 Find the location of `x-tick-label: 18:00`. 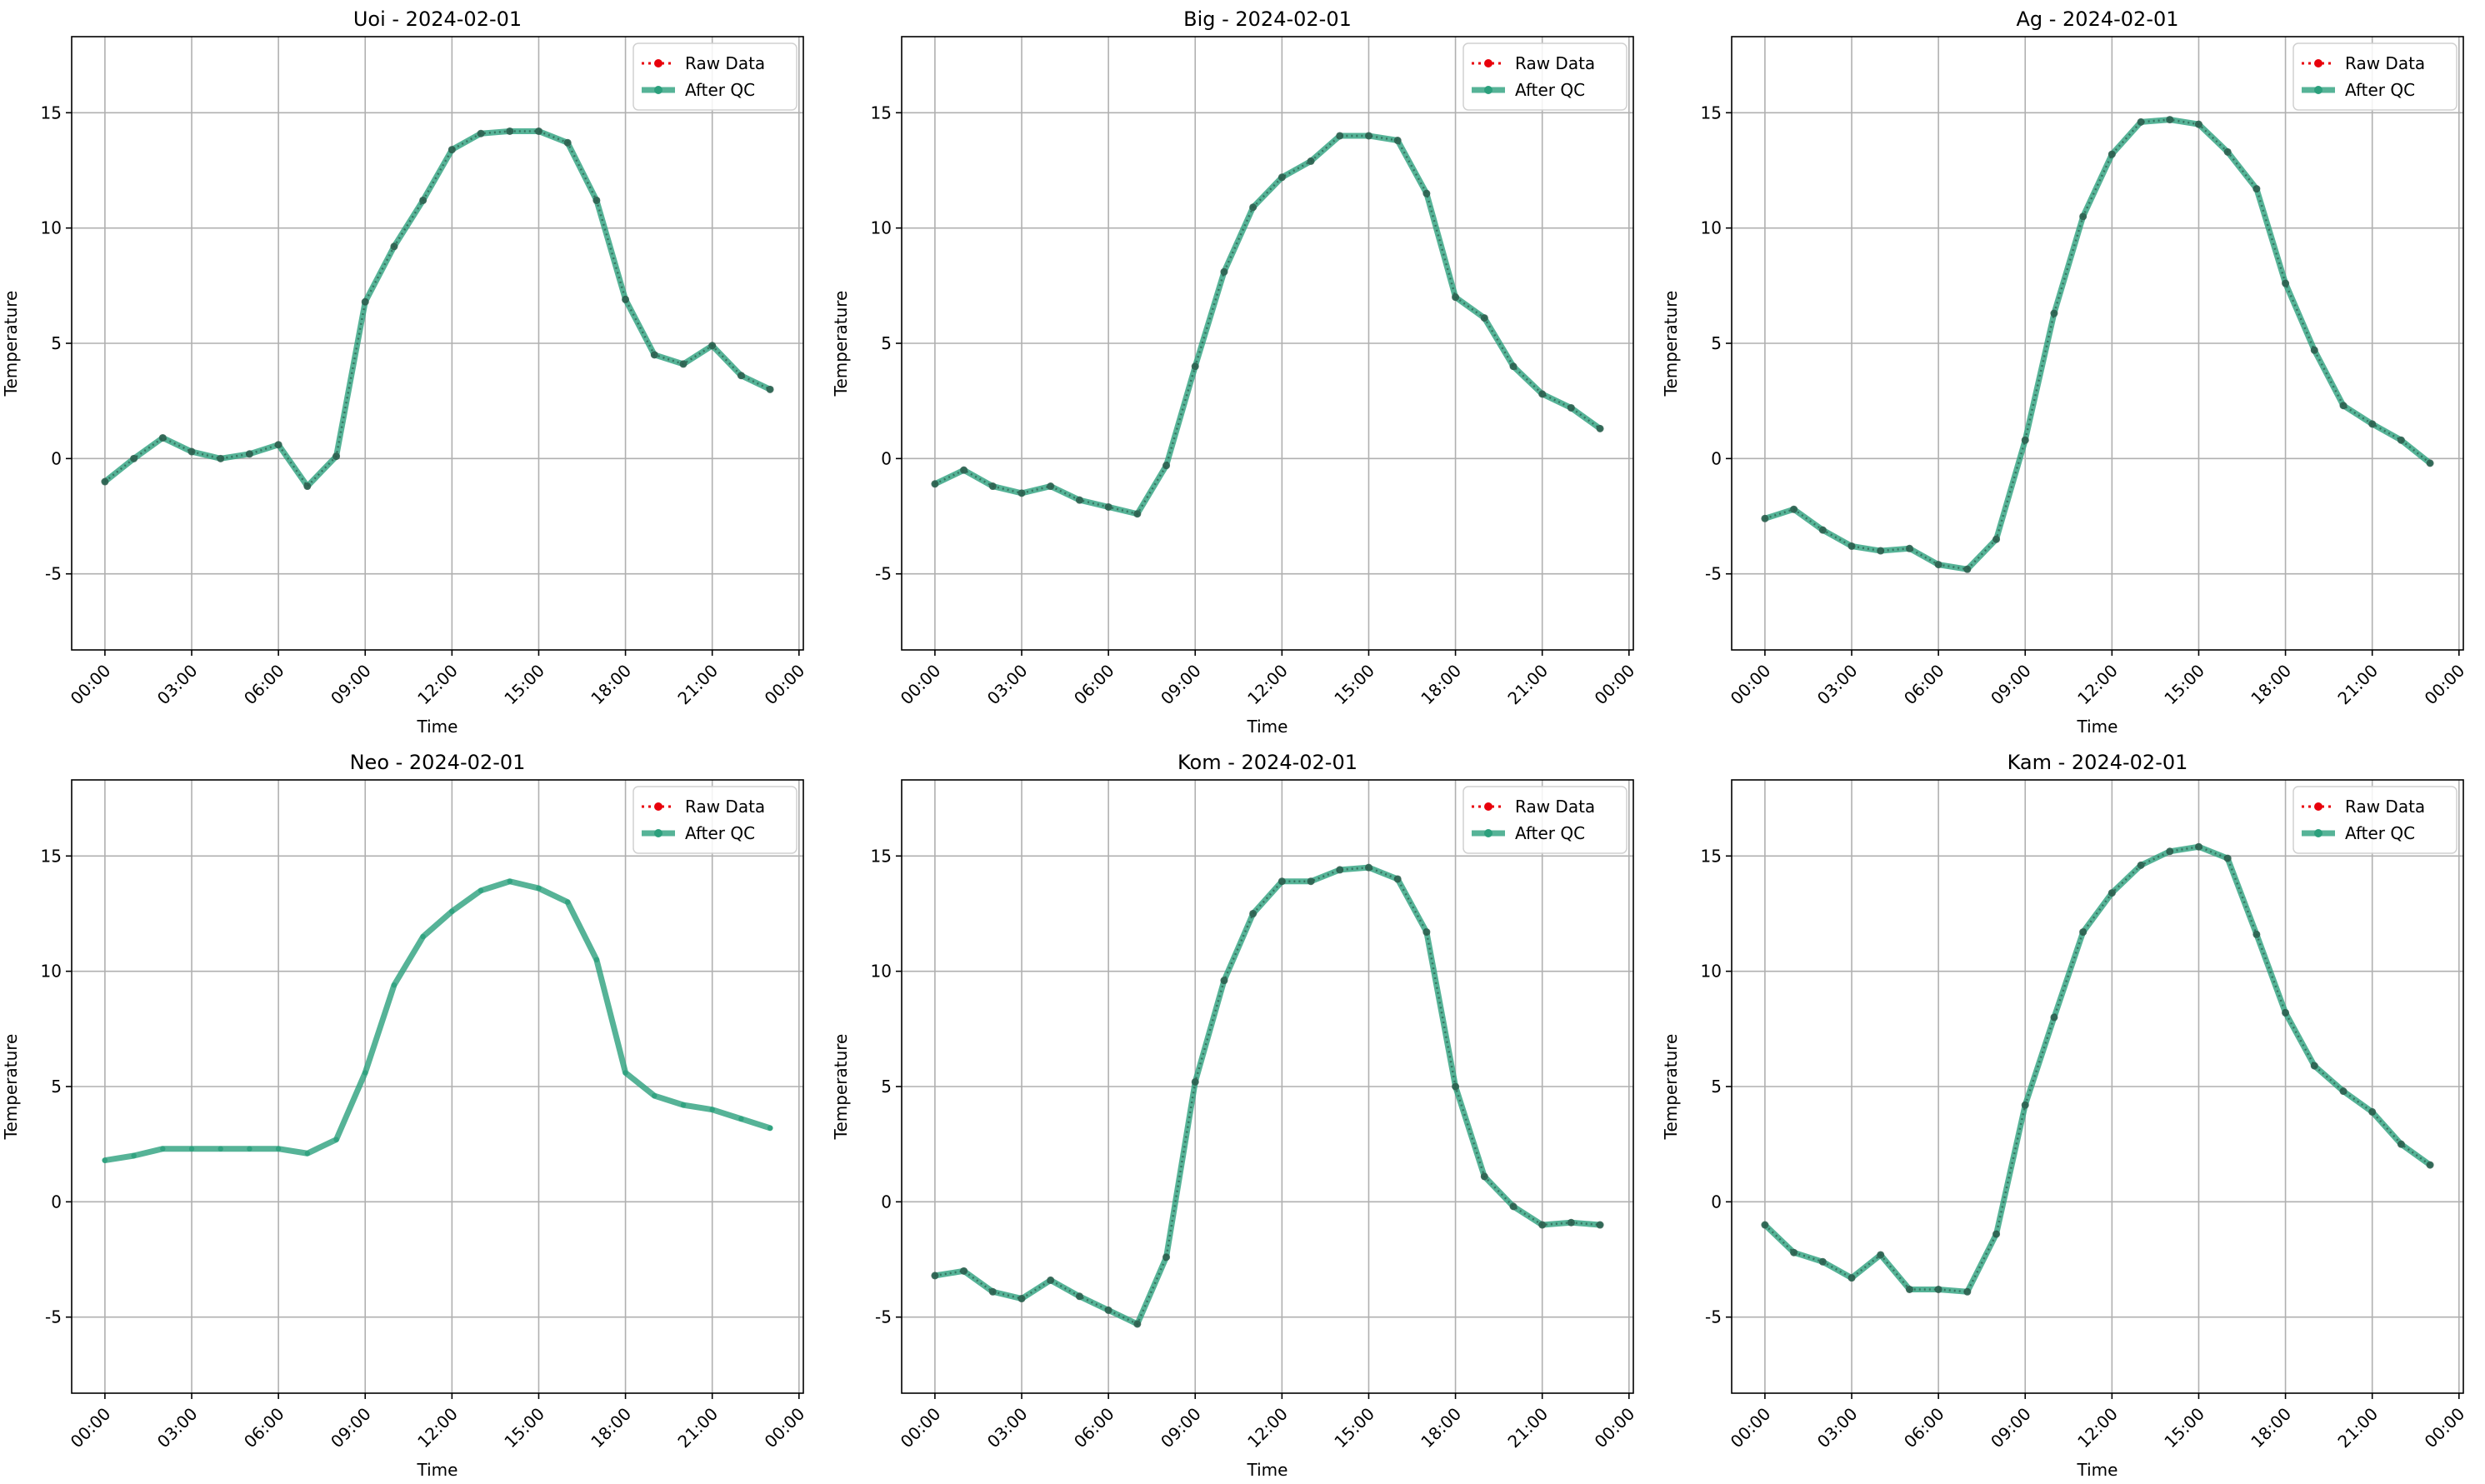

x-tick-label: 18:00 is located at coordinates (1441, 1428).